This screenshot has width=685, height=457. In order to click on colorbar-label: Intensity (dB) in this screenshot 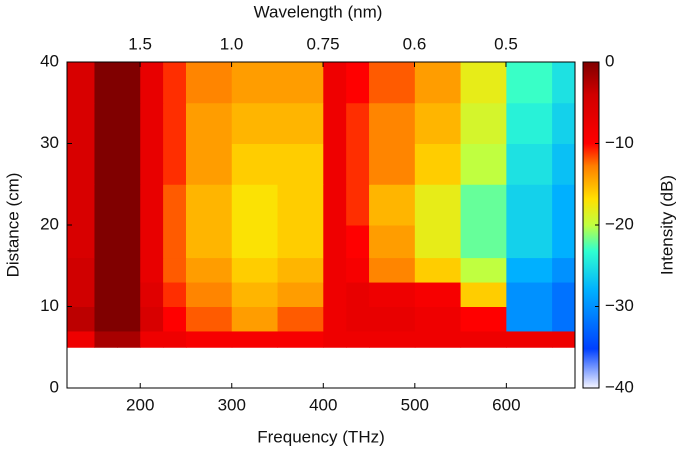, I will do `click(666, 225)`.